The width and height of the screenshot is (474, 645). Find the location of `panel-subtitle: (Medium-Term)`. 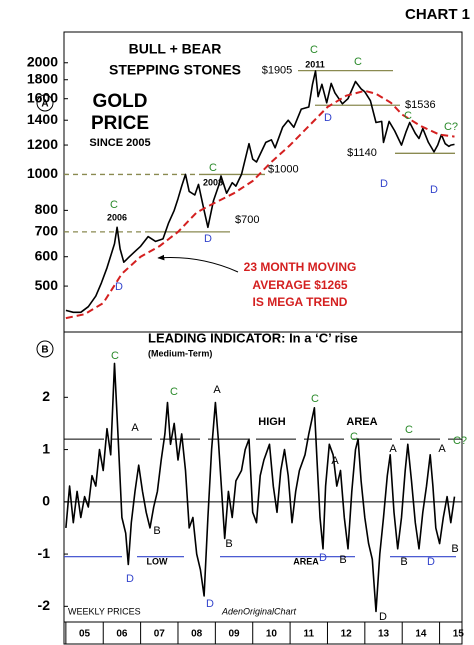

panel-subtitle: (Medium-Term) is located at coordinates (180, 353).